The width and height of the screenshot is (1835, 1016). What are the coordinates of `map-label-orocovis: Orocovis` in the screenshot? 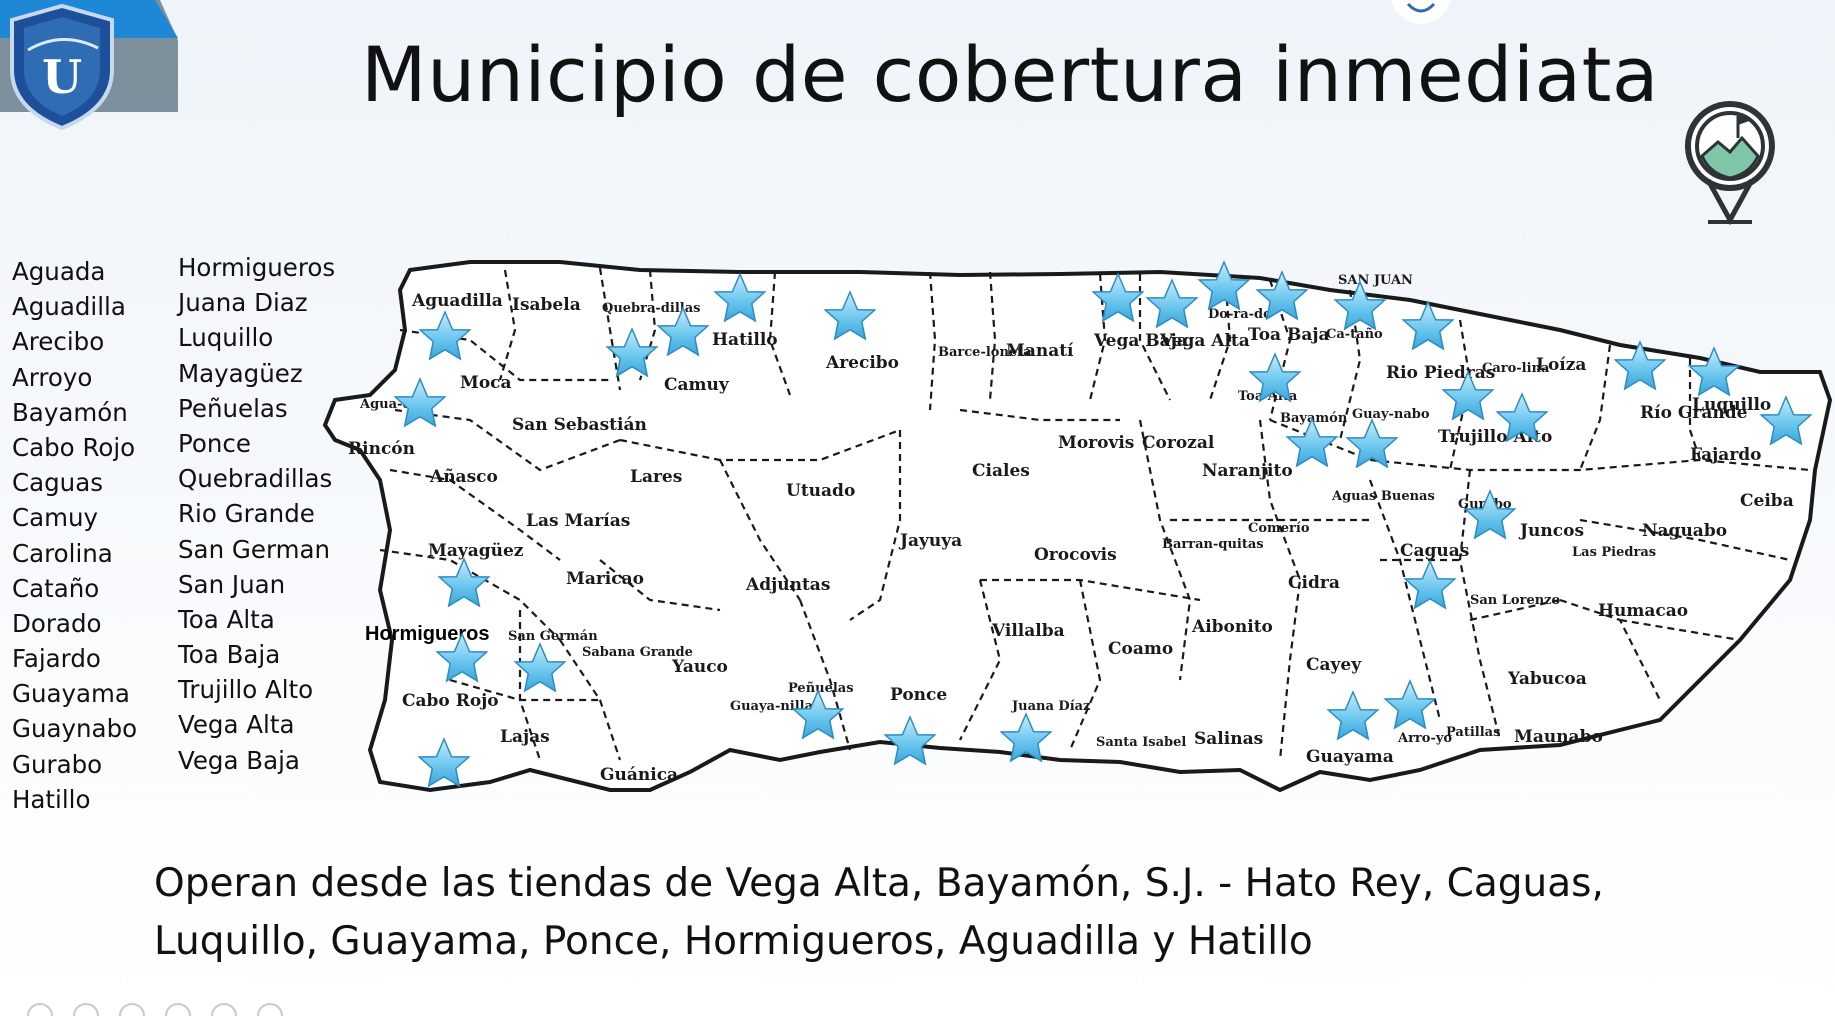 It's located at (1075, 555).